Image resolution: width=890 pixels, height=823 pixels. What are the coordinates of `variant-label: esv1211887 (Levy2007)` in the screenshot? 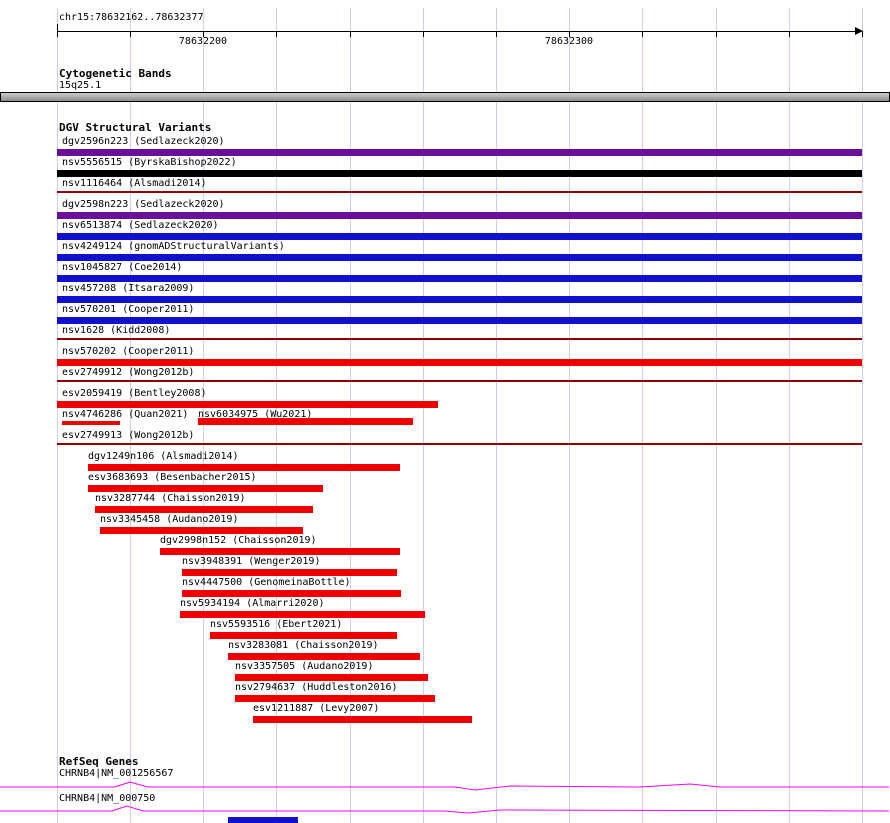 It's located at (316, 708).